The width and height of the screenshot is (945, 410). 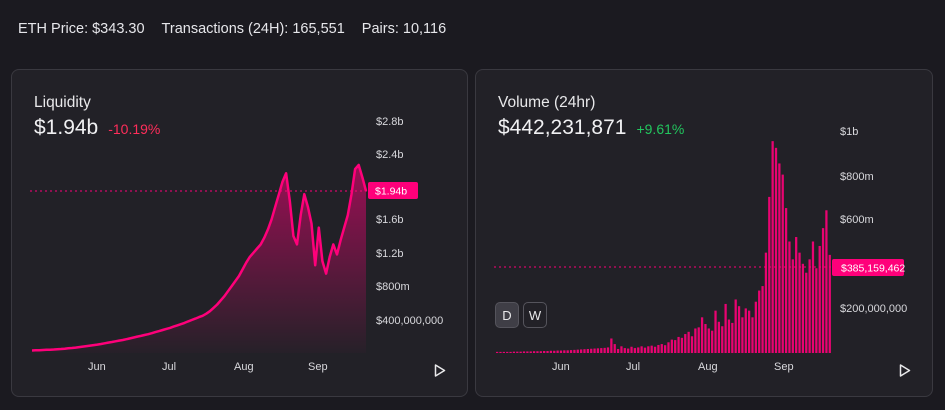 I want to click on liquidity-y-tick: $2.8b, so click(x=390, y=122).